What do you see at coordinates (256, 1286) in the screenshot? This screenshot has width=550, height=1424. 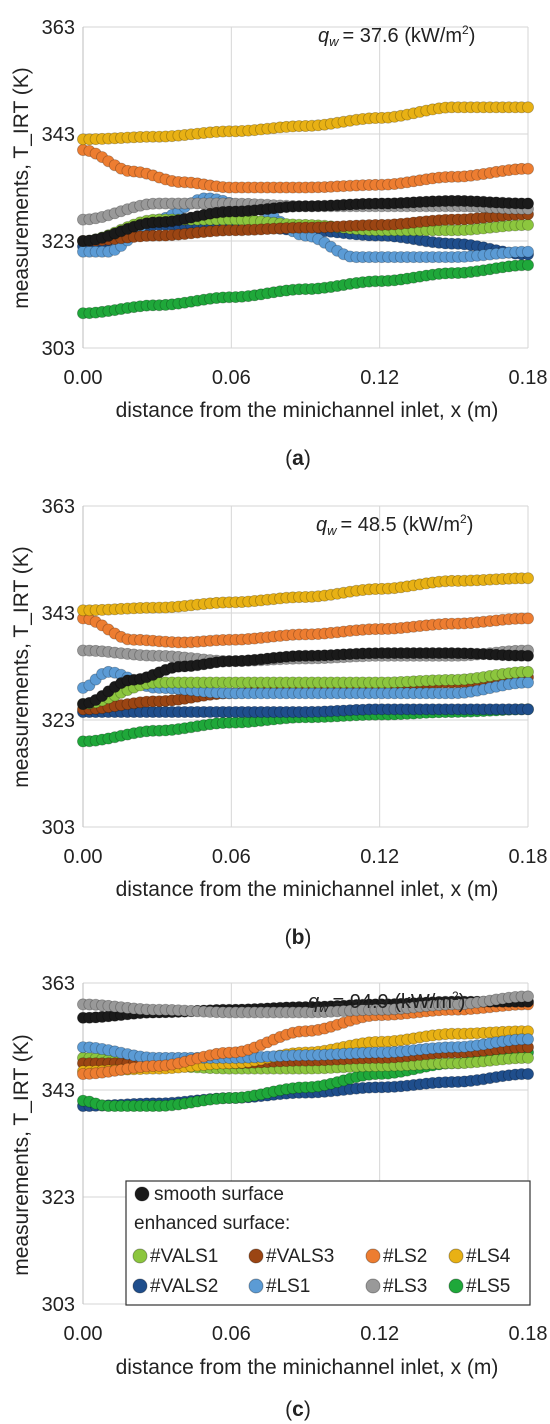 I see `legend-marker-ls1` at bounding box center [256, 1286].